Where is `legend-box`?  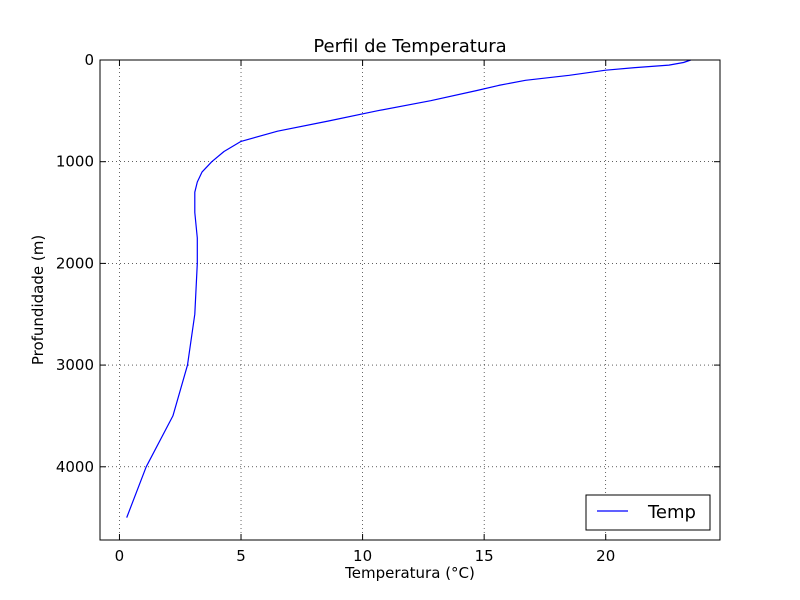
legend-box is located at coordinates (648, 512).